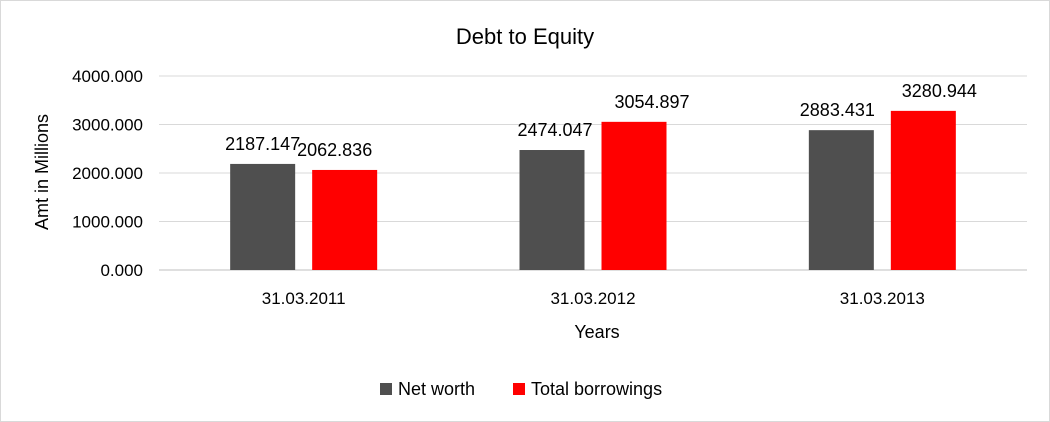  Describe the element at coordinates (939, 91) in the screenshot. I see `data-label: 3280.944` at that location.